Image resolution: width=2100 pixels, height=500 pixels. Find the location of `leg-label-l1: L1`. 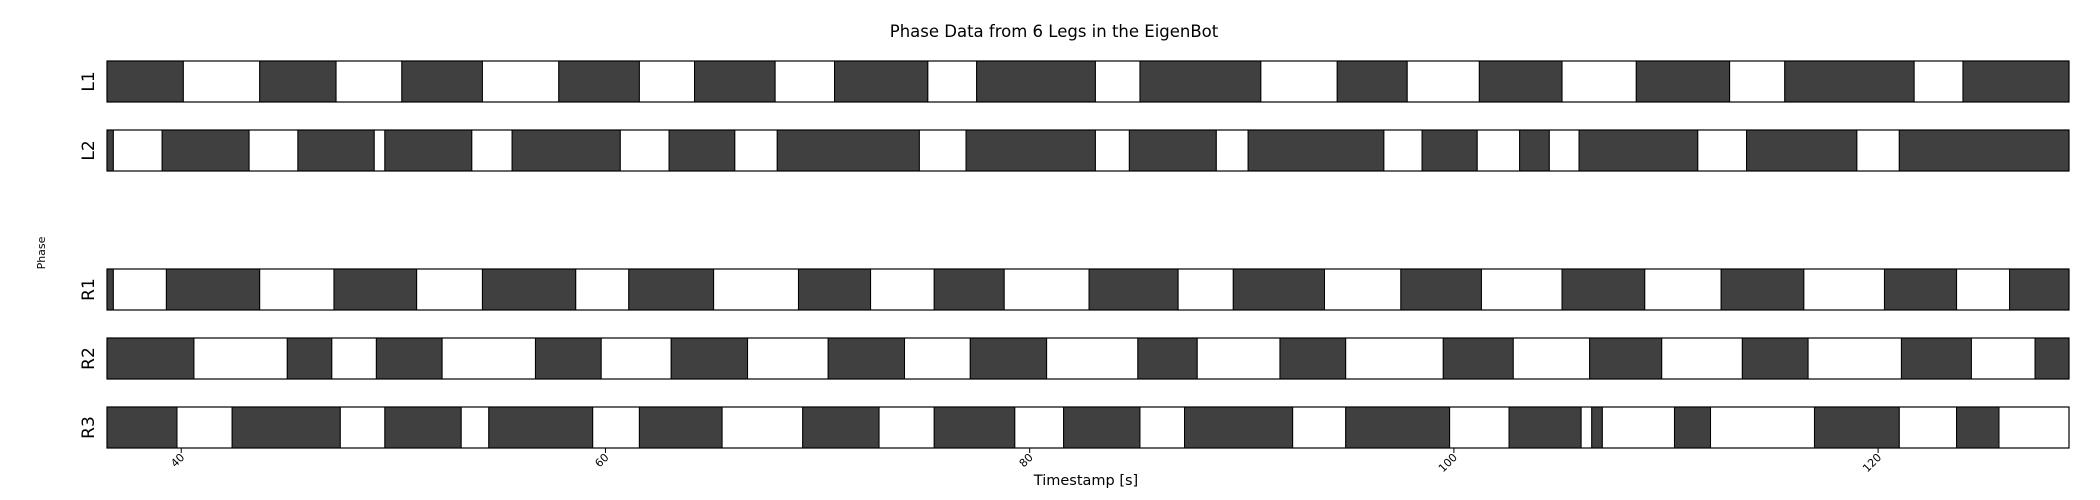

leg-label-l1: L1 is located at coordinates (89, 81).